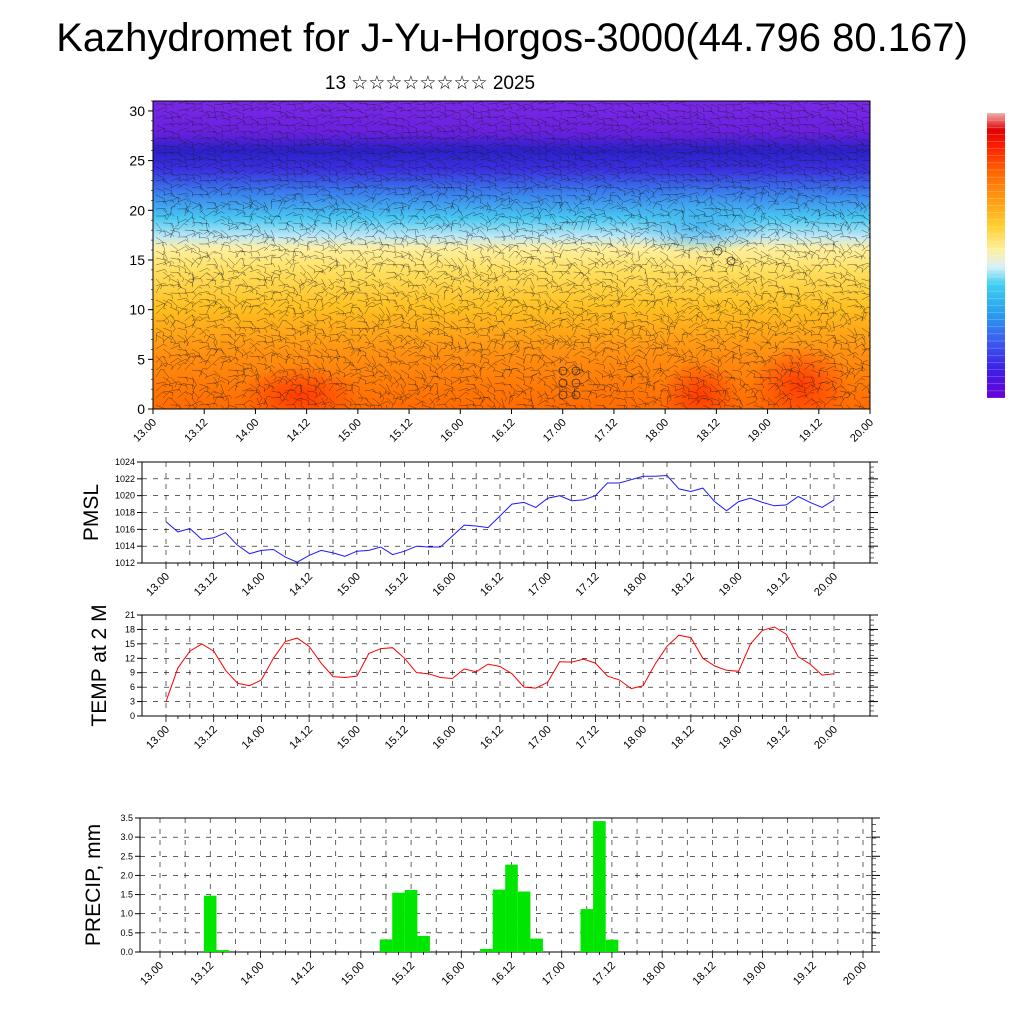  I want to click on y-tick-label: 18, so click(130, 629).